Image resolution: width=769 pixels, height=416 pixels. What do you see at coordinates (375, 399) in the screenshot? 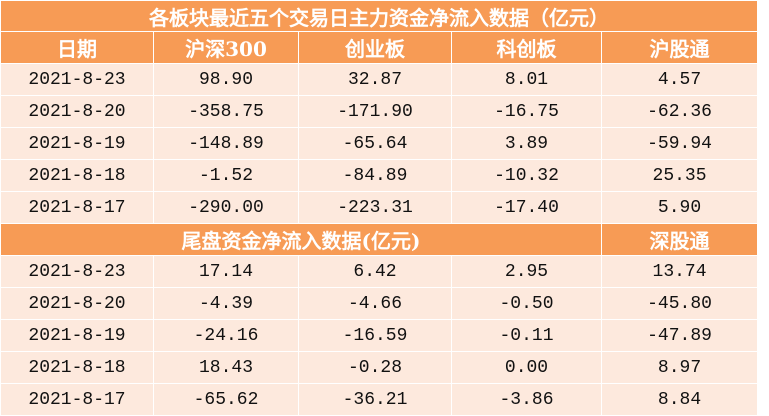
I see `table-cell: -36.21` at bounding box center [375, 399].